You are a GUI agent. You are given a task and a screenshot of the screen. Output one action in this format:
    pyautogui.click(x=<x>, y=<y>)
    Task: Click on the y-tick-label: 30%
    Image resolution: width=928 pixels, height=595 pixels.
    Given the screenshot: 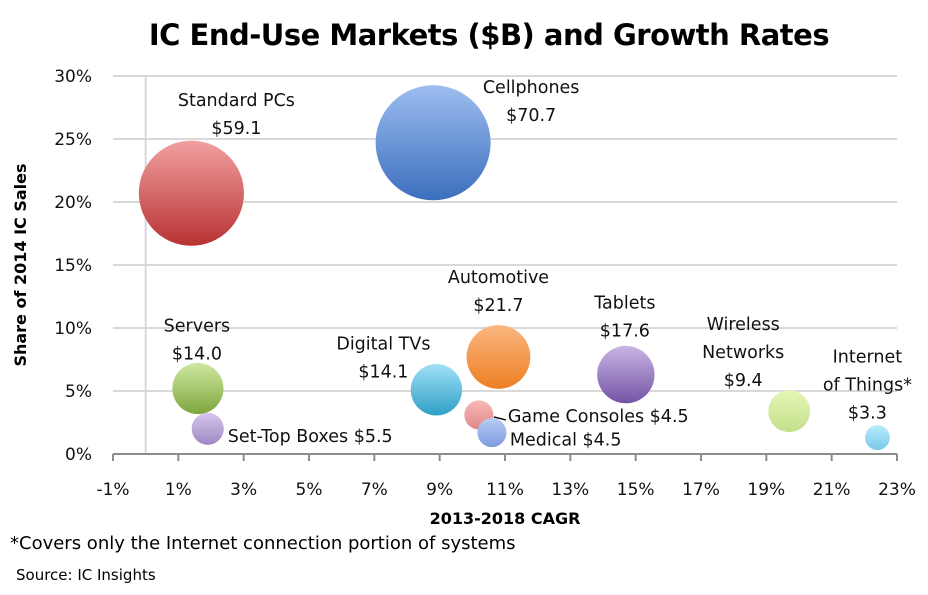 What is the action you would take?
    pyautogui.click(x=73, y=77)
    